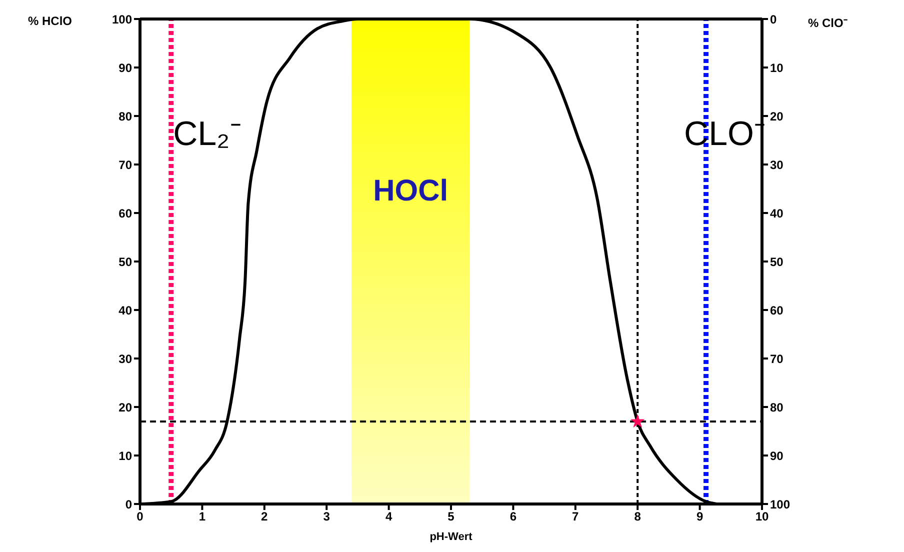 The height and width of the screenshot is (552, 904). Describe the element at coordinates (125, 455) in the screenshot. I see `y-tick-label: 10` at that location.